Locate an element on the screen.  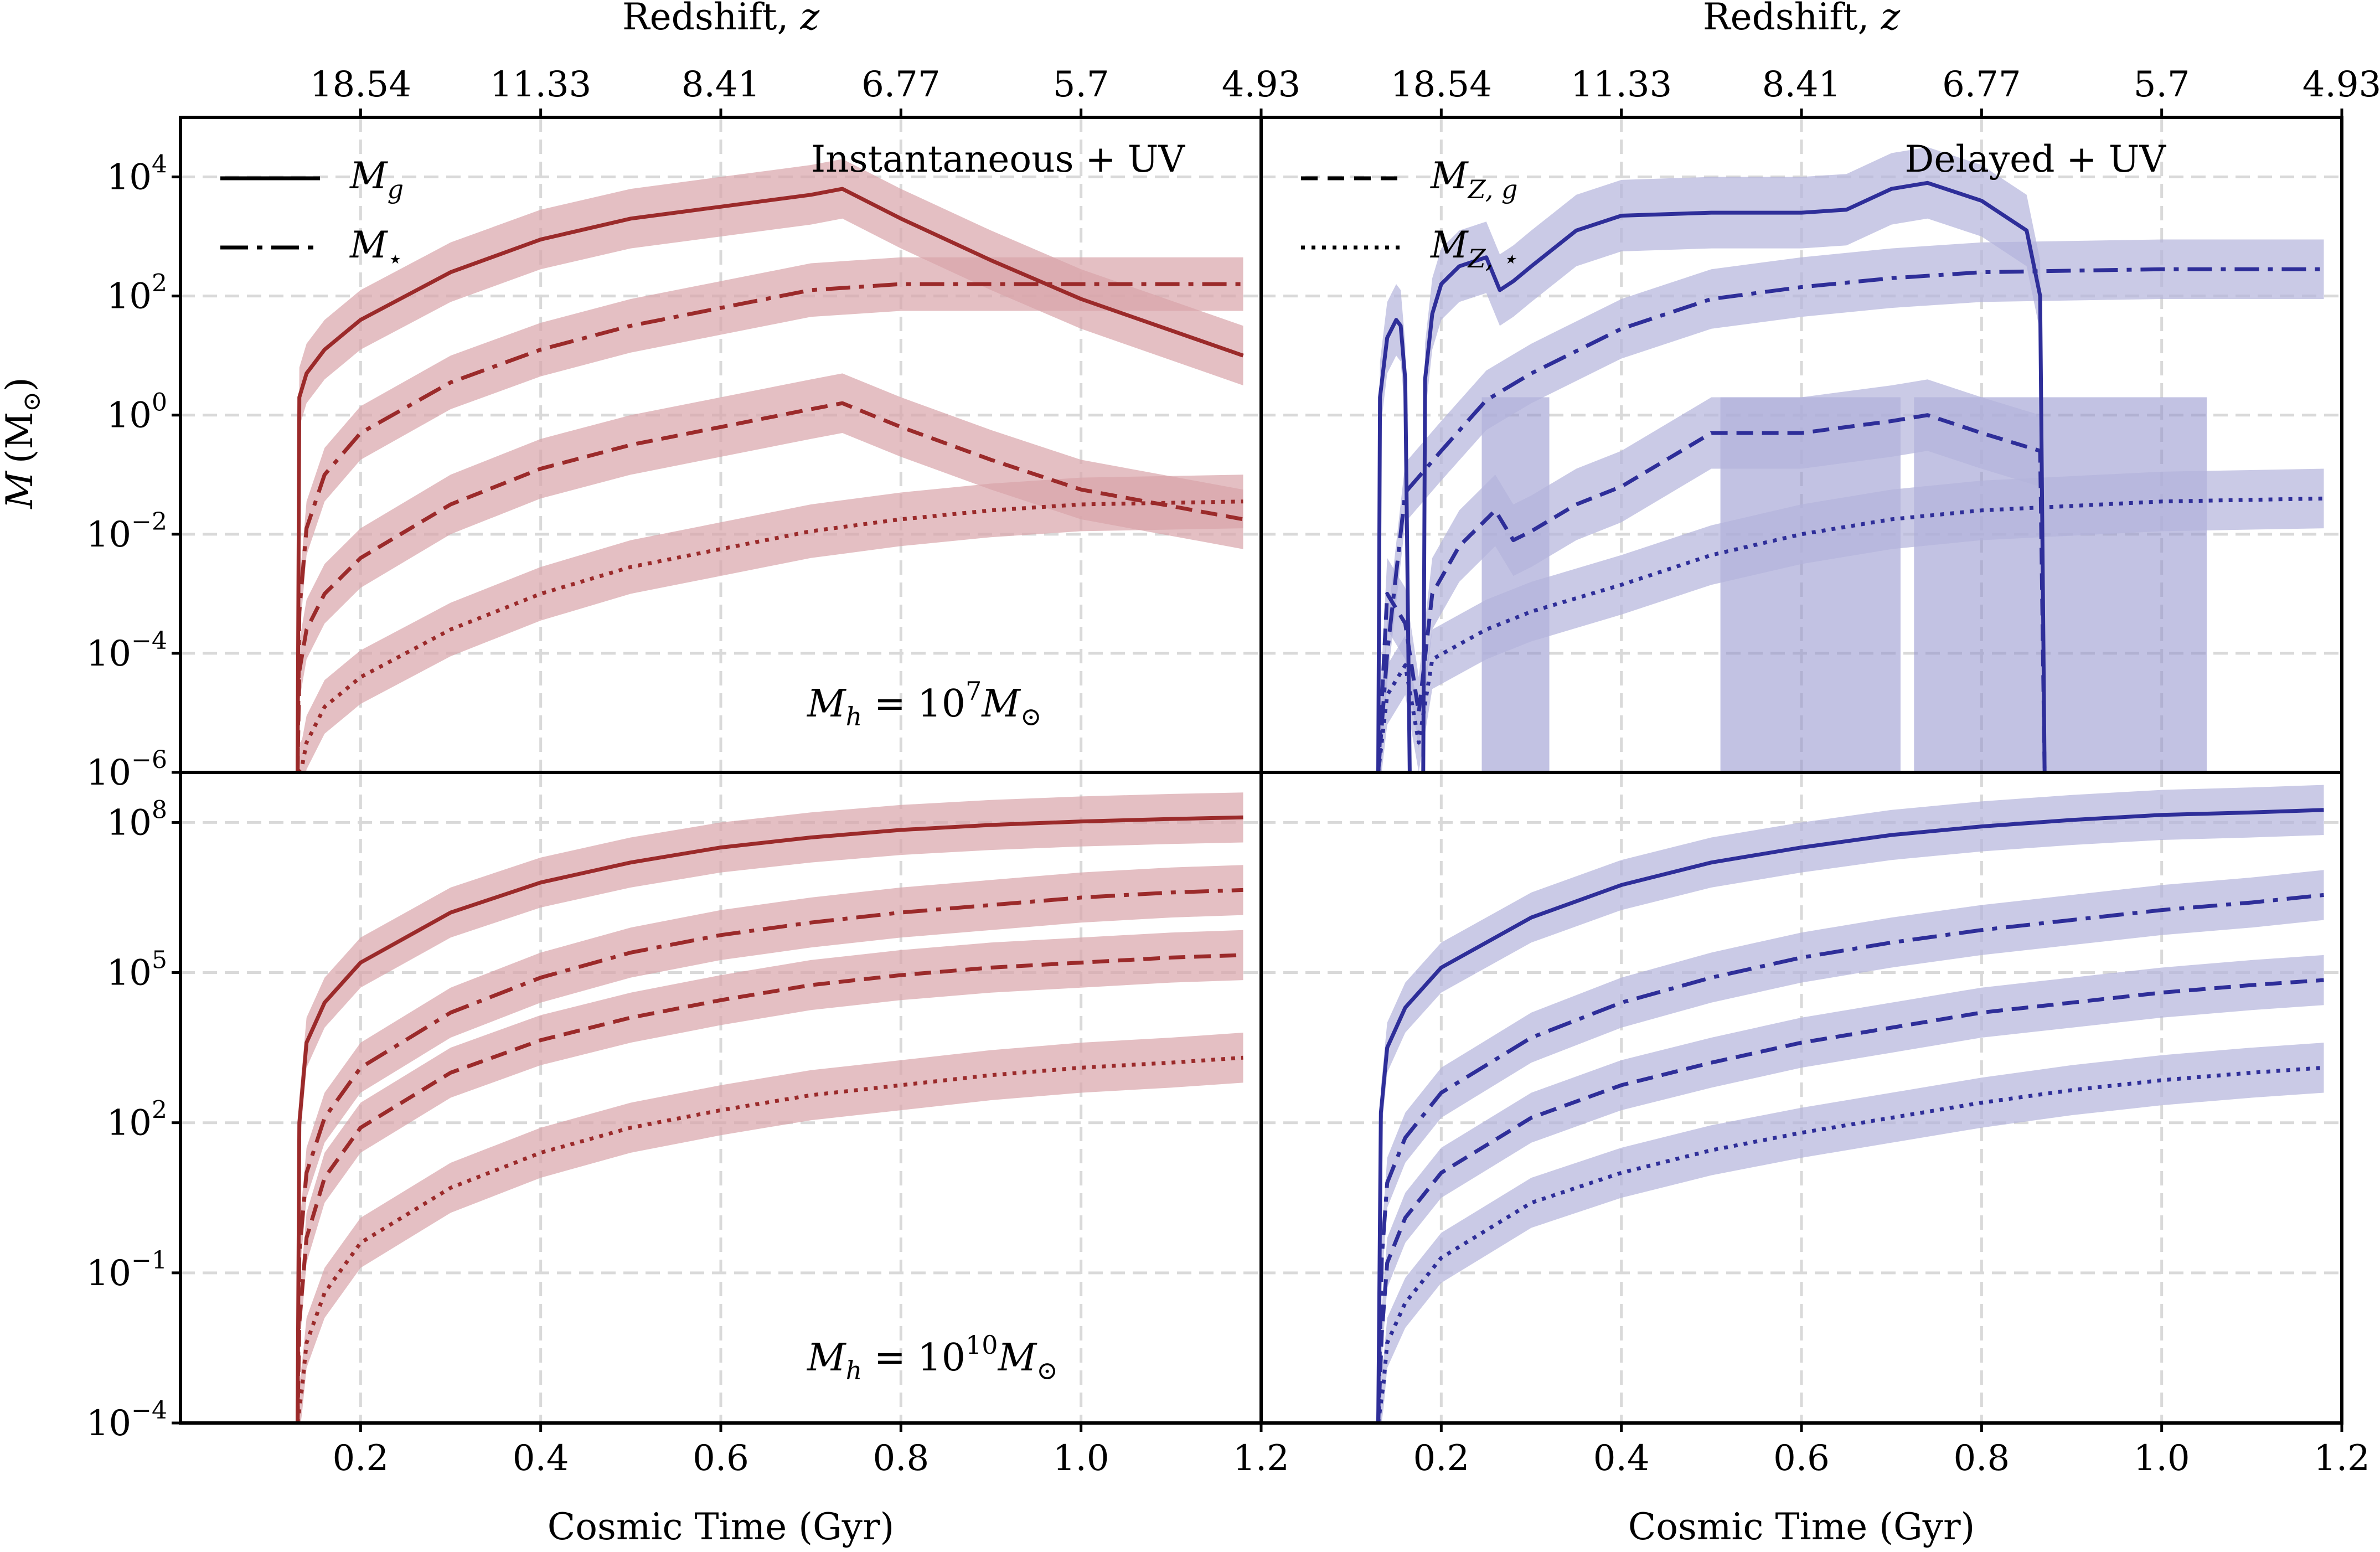
legend-label-mzg: MZ, g is located at coordinates (1473, 179).